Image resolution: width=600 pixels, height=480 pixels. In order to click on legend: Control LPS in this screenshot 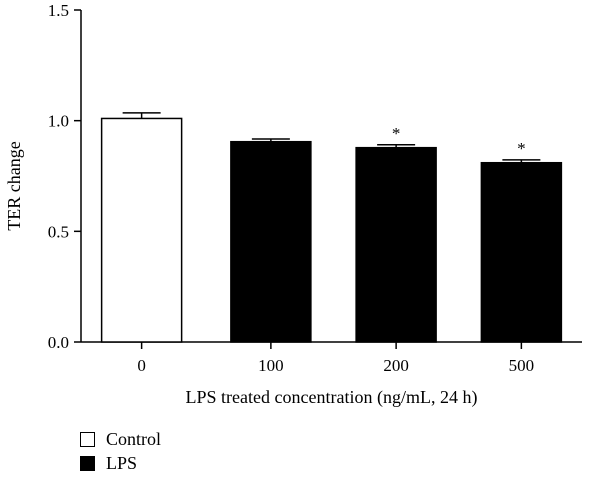, I will do `click(120, 451)`.